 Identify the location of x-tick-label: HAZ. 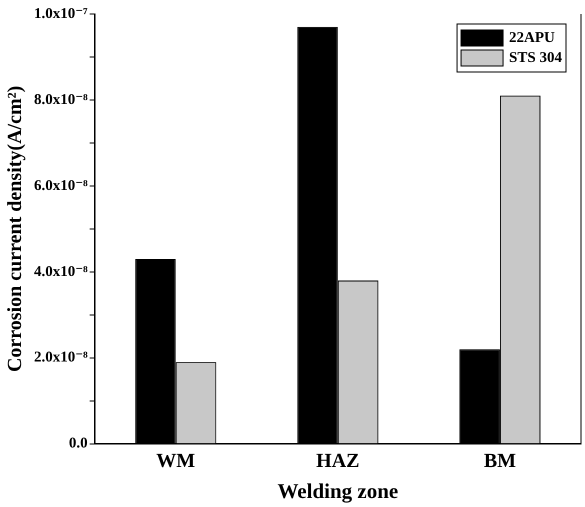
(338, 461).